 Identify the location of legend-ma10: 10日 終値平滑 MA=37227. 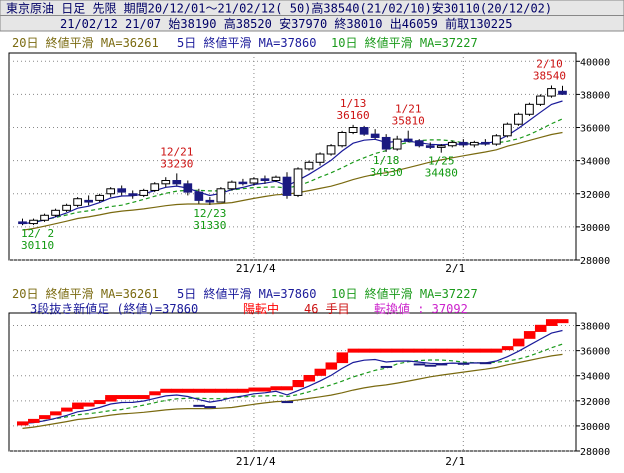
(404, 42).